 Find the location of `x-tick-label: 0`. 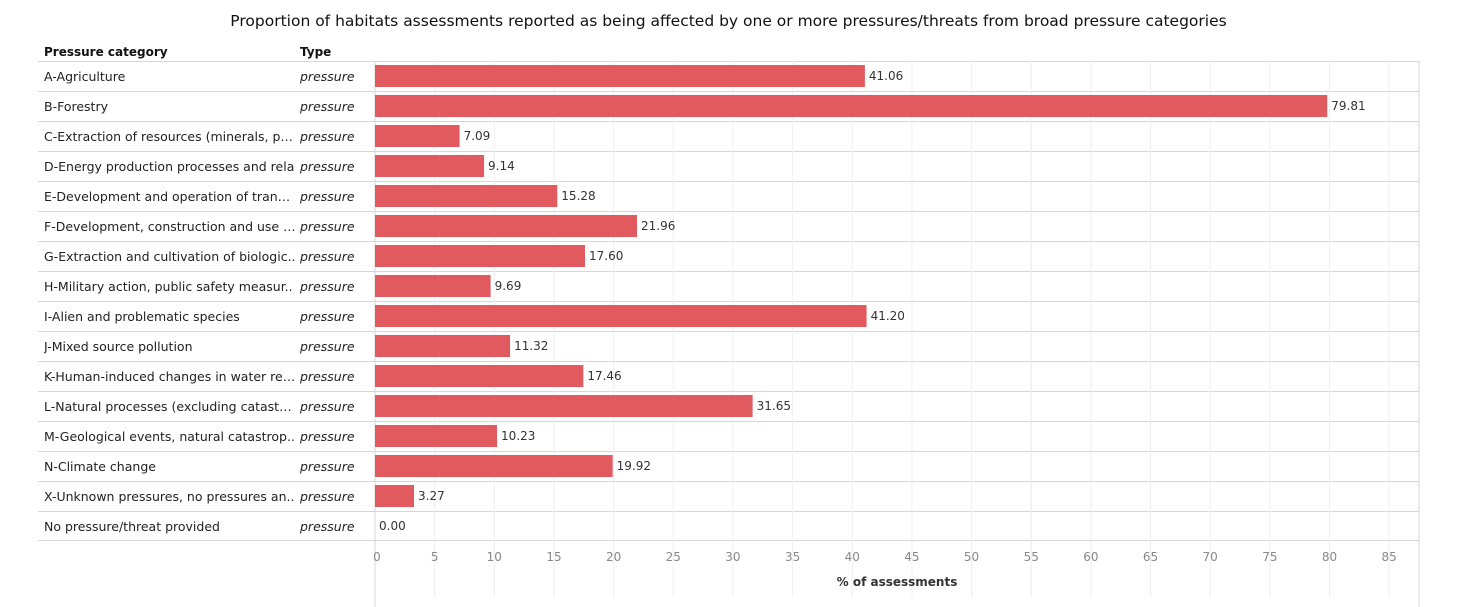

x-tick-label: 0 is located at coordinates (377, 557).